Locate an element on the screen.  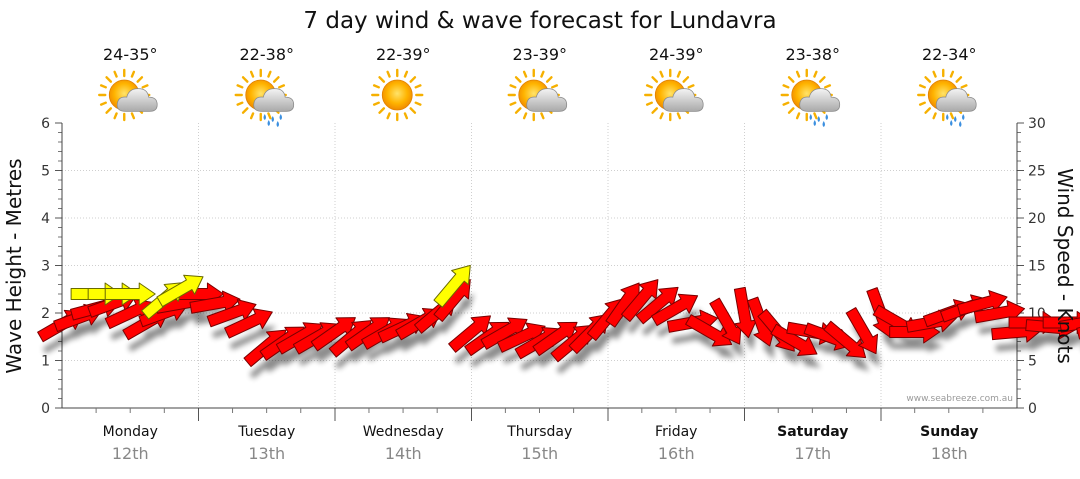
gust-arrows-layer is located at coordinates (270, 292).